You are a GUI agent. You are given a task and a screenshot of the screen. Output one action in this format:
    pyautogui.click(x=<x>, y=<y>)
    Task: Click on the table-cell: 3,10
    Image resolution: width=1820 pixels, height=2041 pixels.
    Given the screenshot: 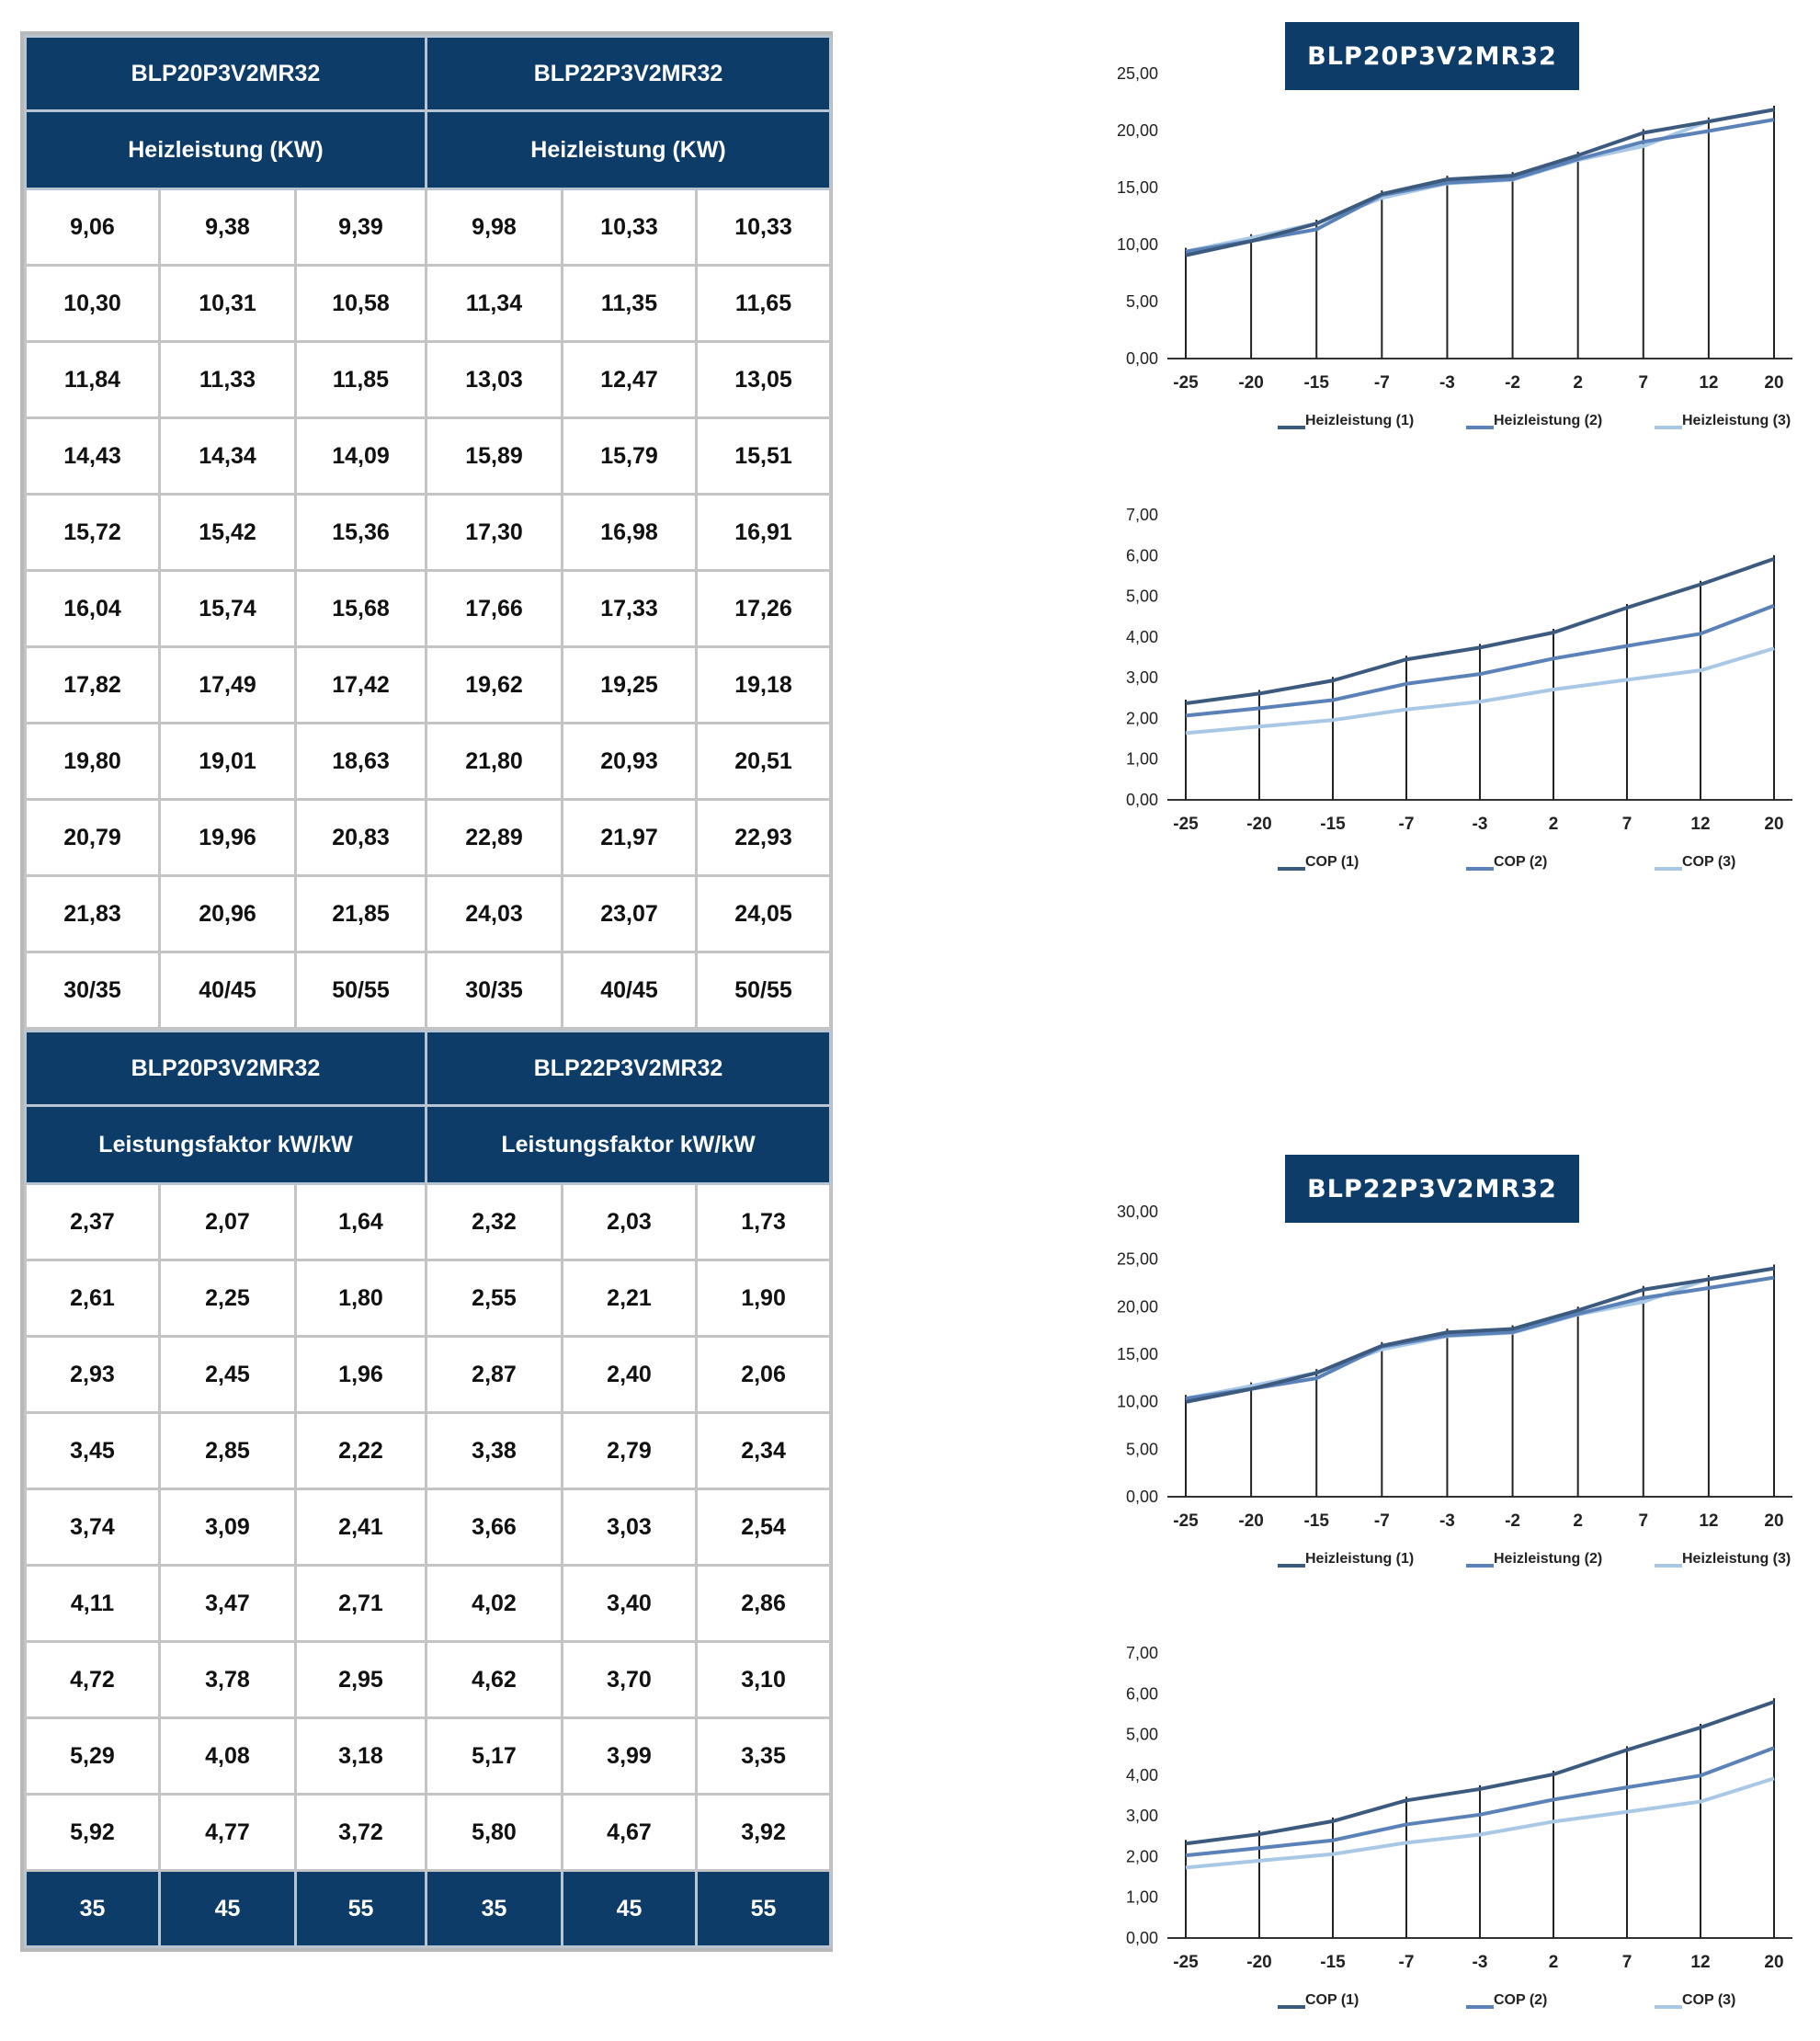 What is the action you would take?
    pyautogui.click(x=764, y=1680)
    